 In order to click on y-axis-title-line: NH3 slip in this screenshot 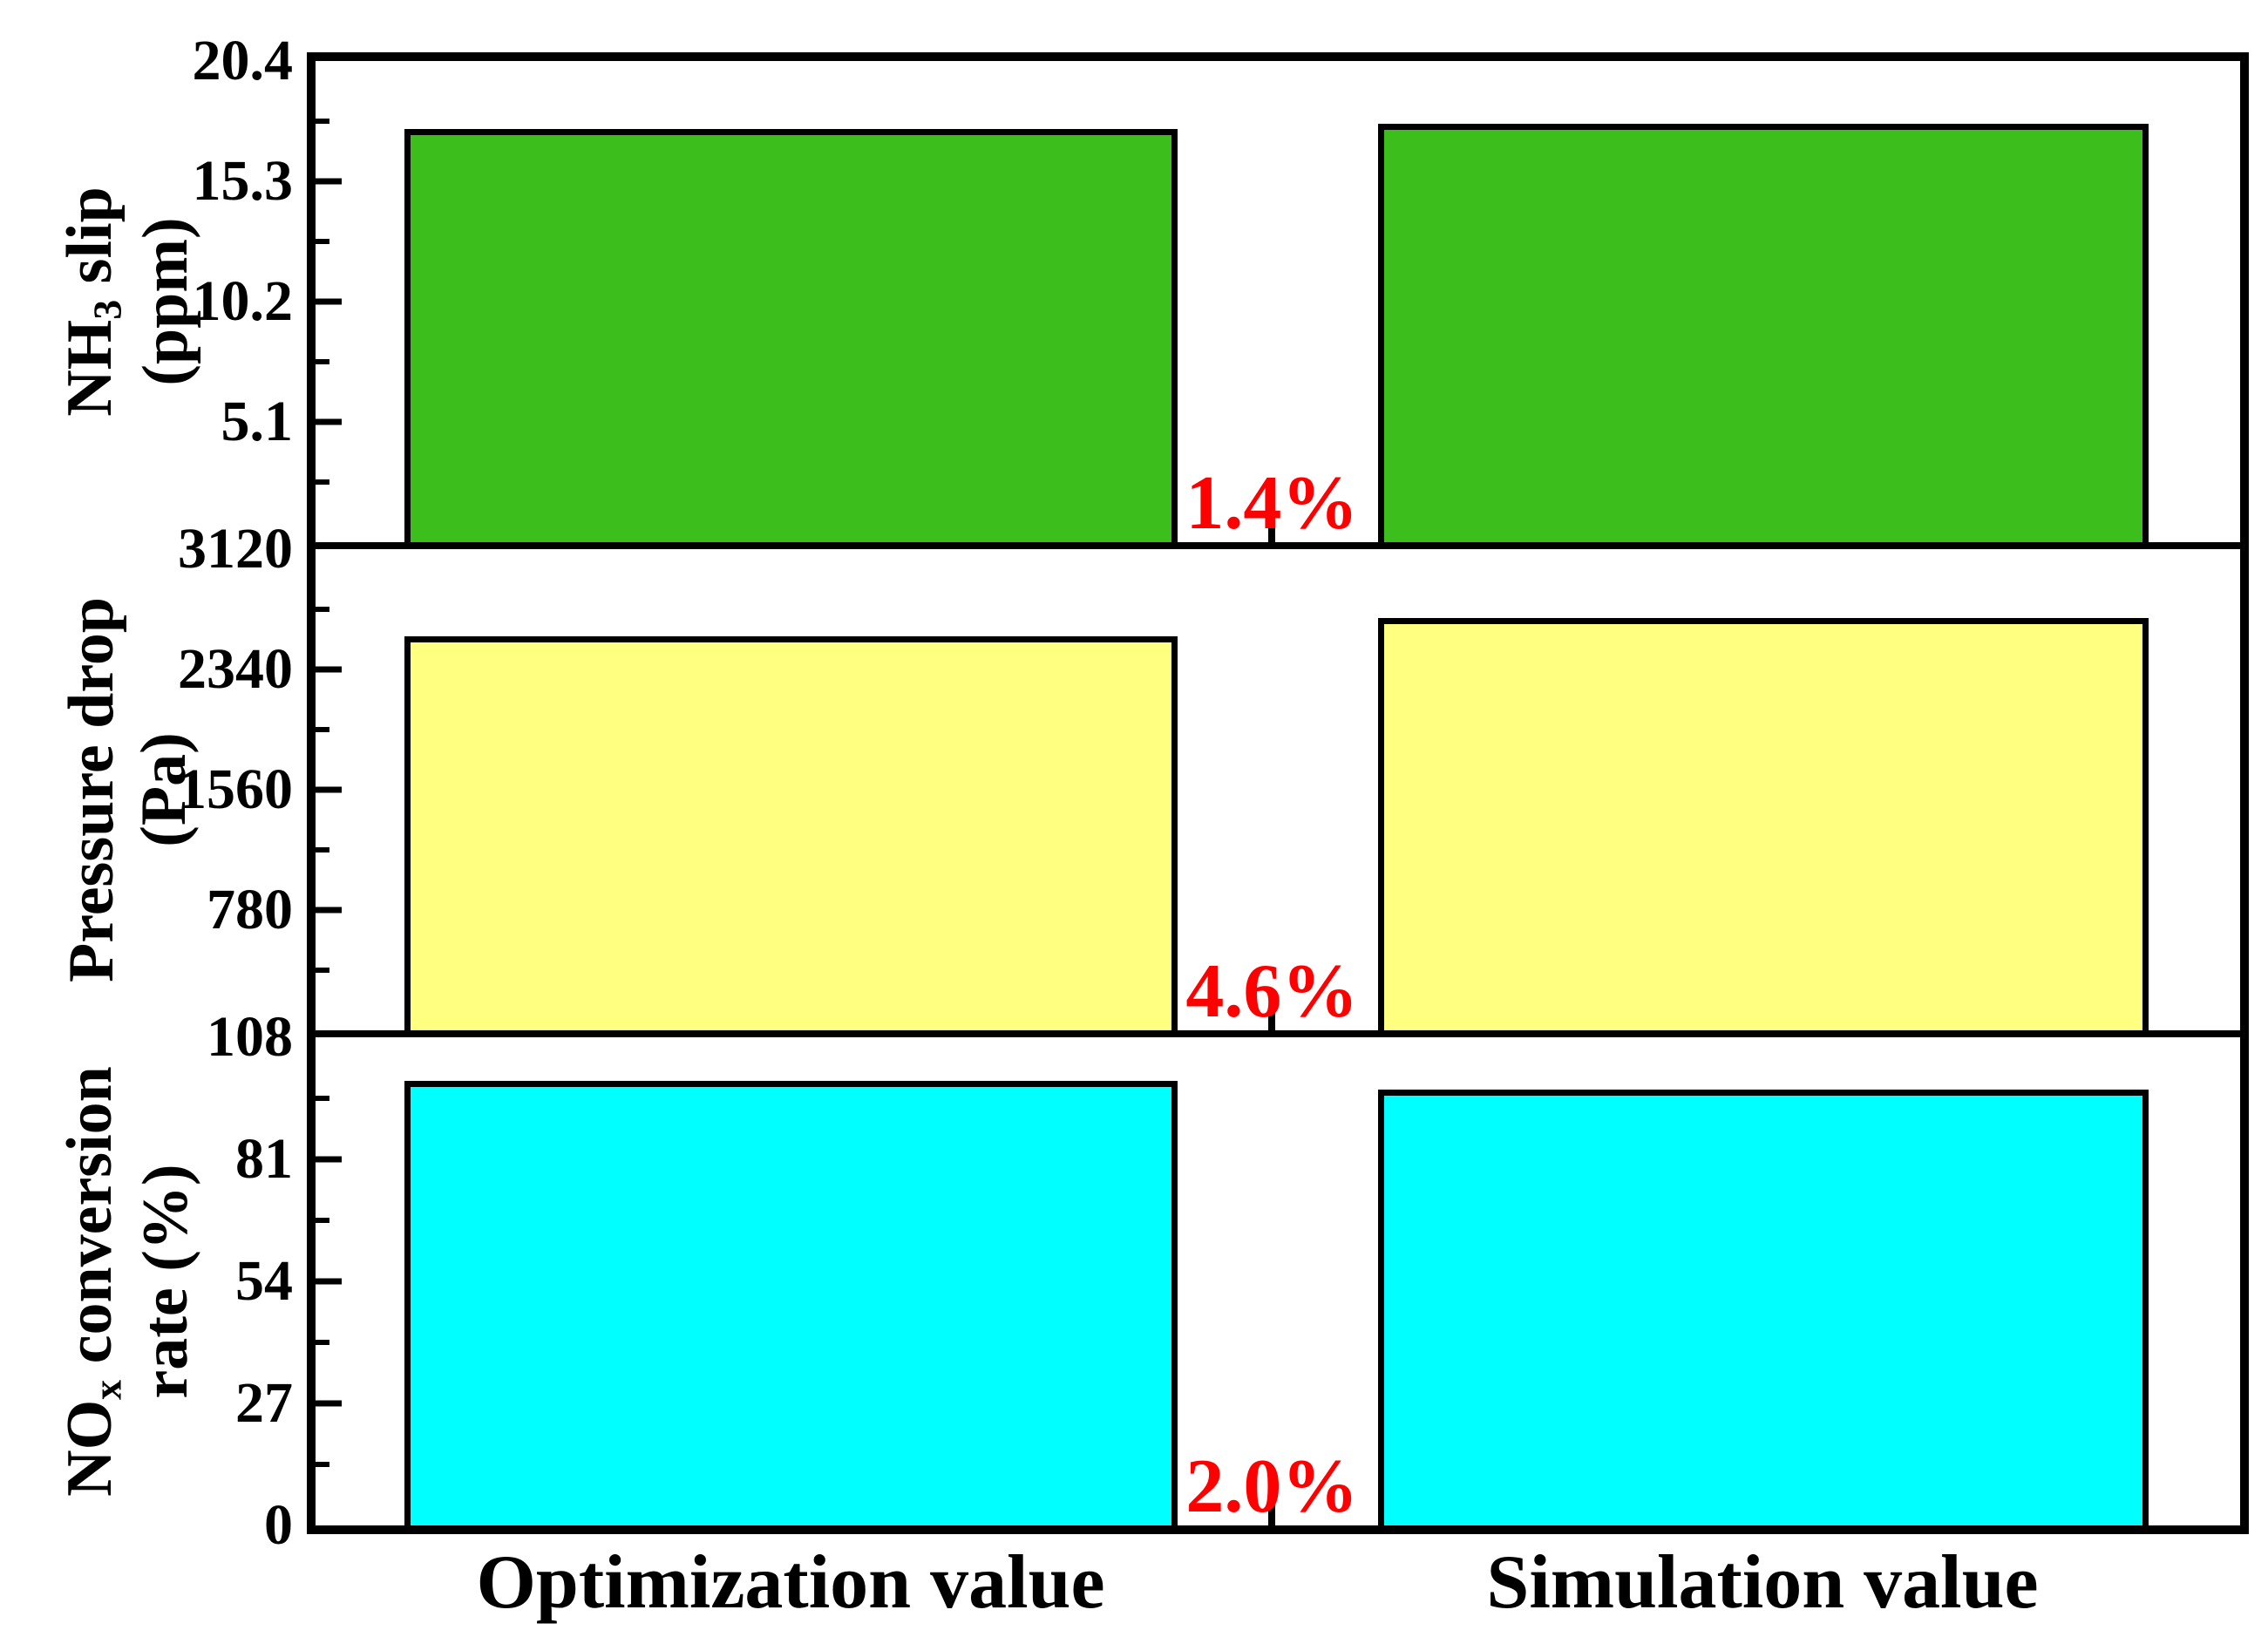, I will do `click(92, 302)`.